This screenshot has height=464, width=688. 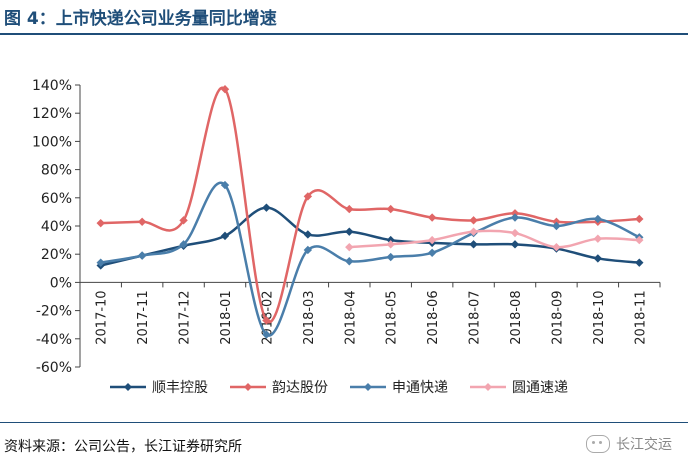 I want to click on y-tick-label: 140%, so click(x=52, y=86).